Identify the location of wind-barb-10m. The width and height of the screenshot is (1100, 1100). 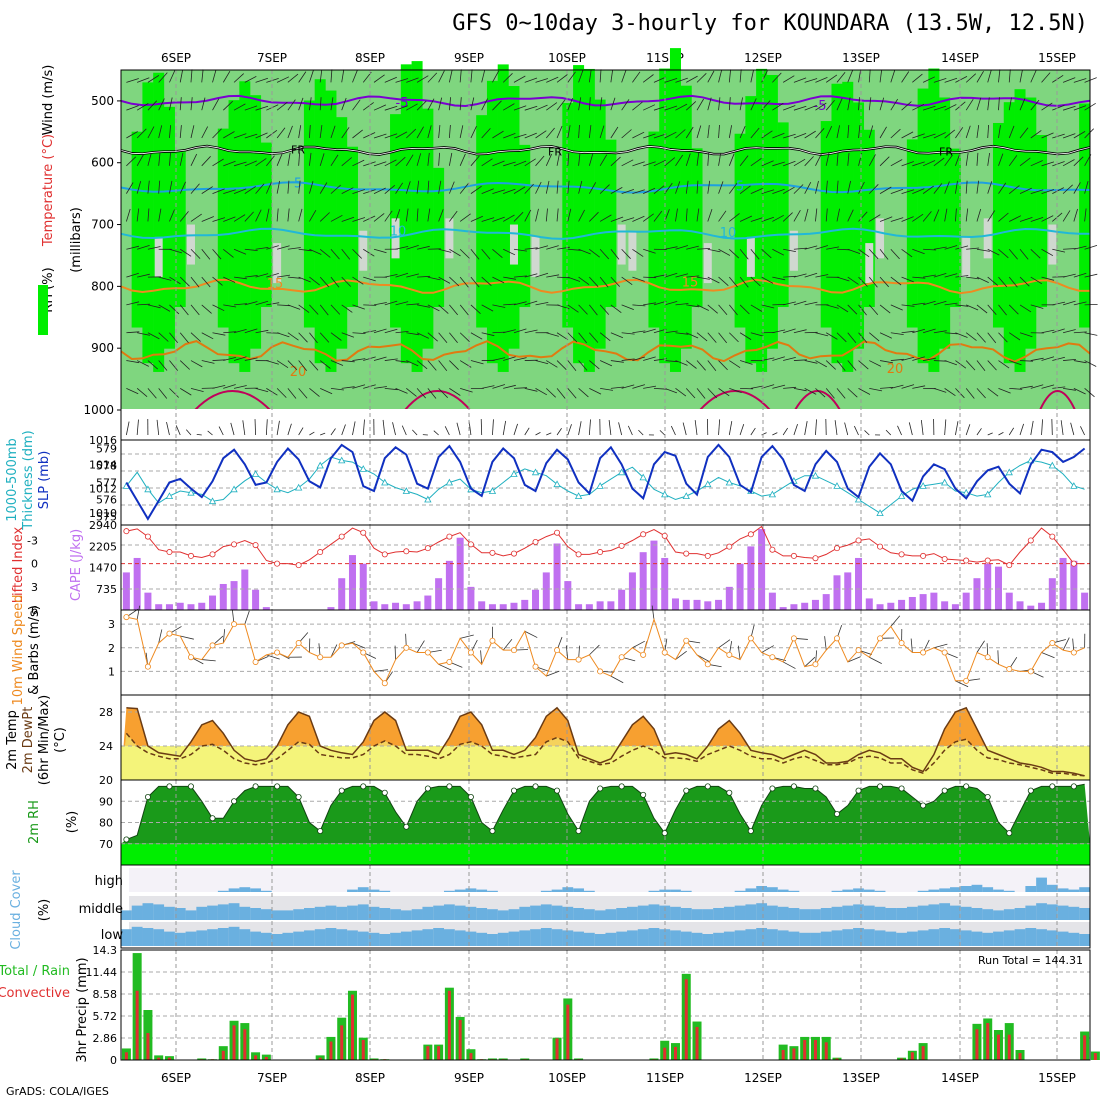
(962, 684).